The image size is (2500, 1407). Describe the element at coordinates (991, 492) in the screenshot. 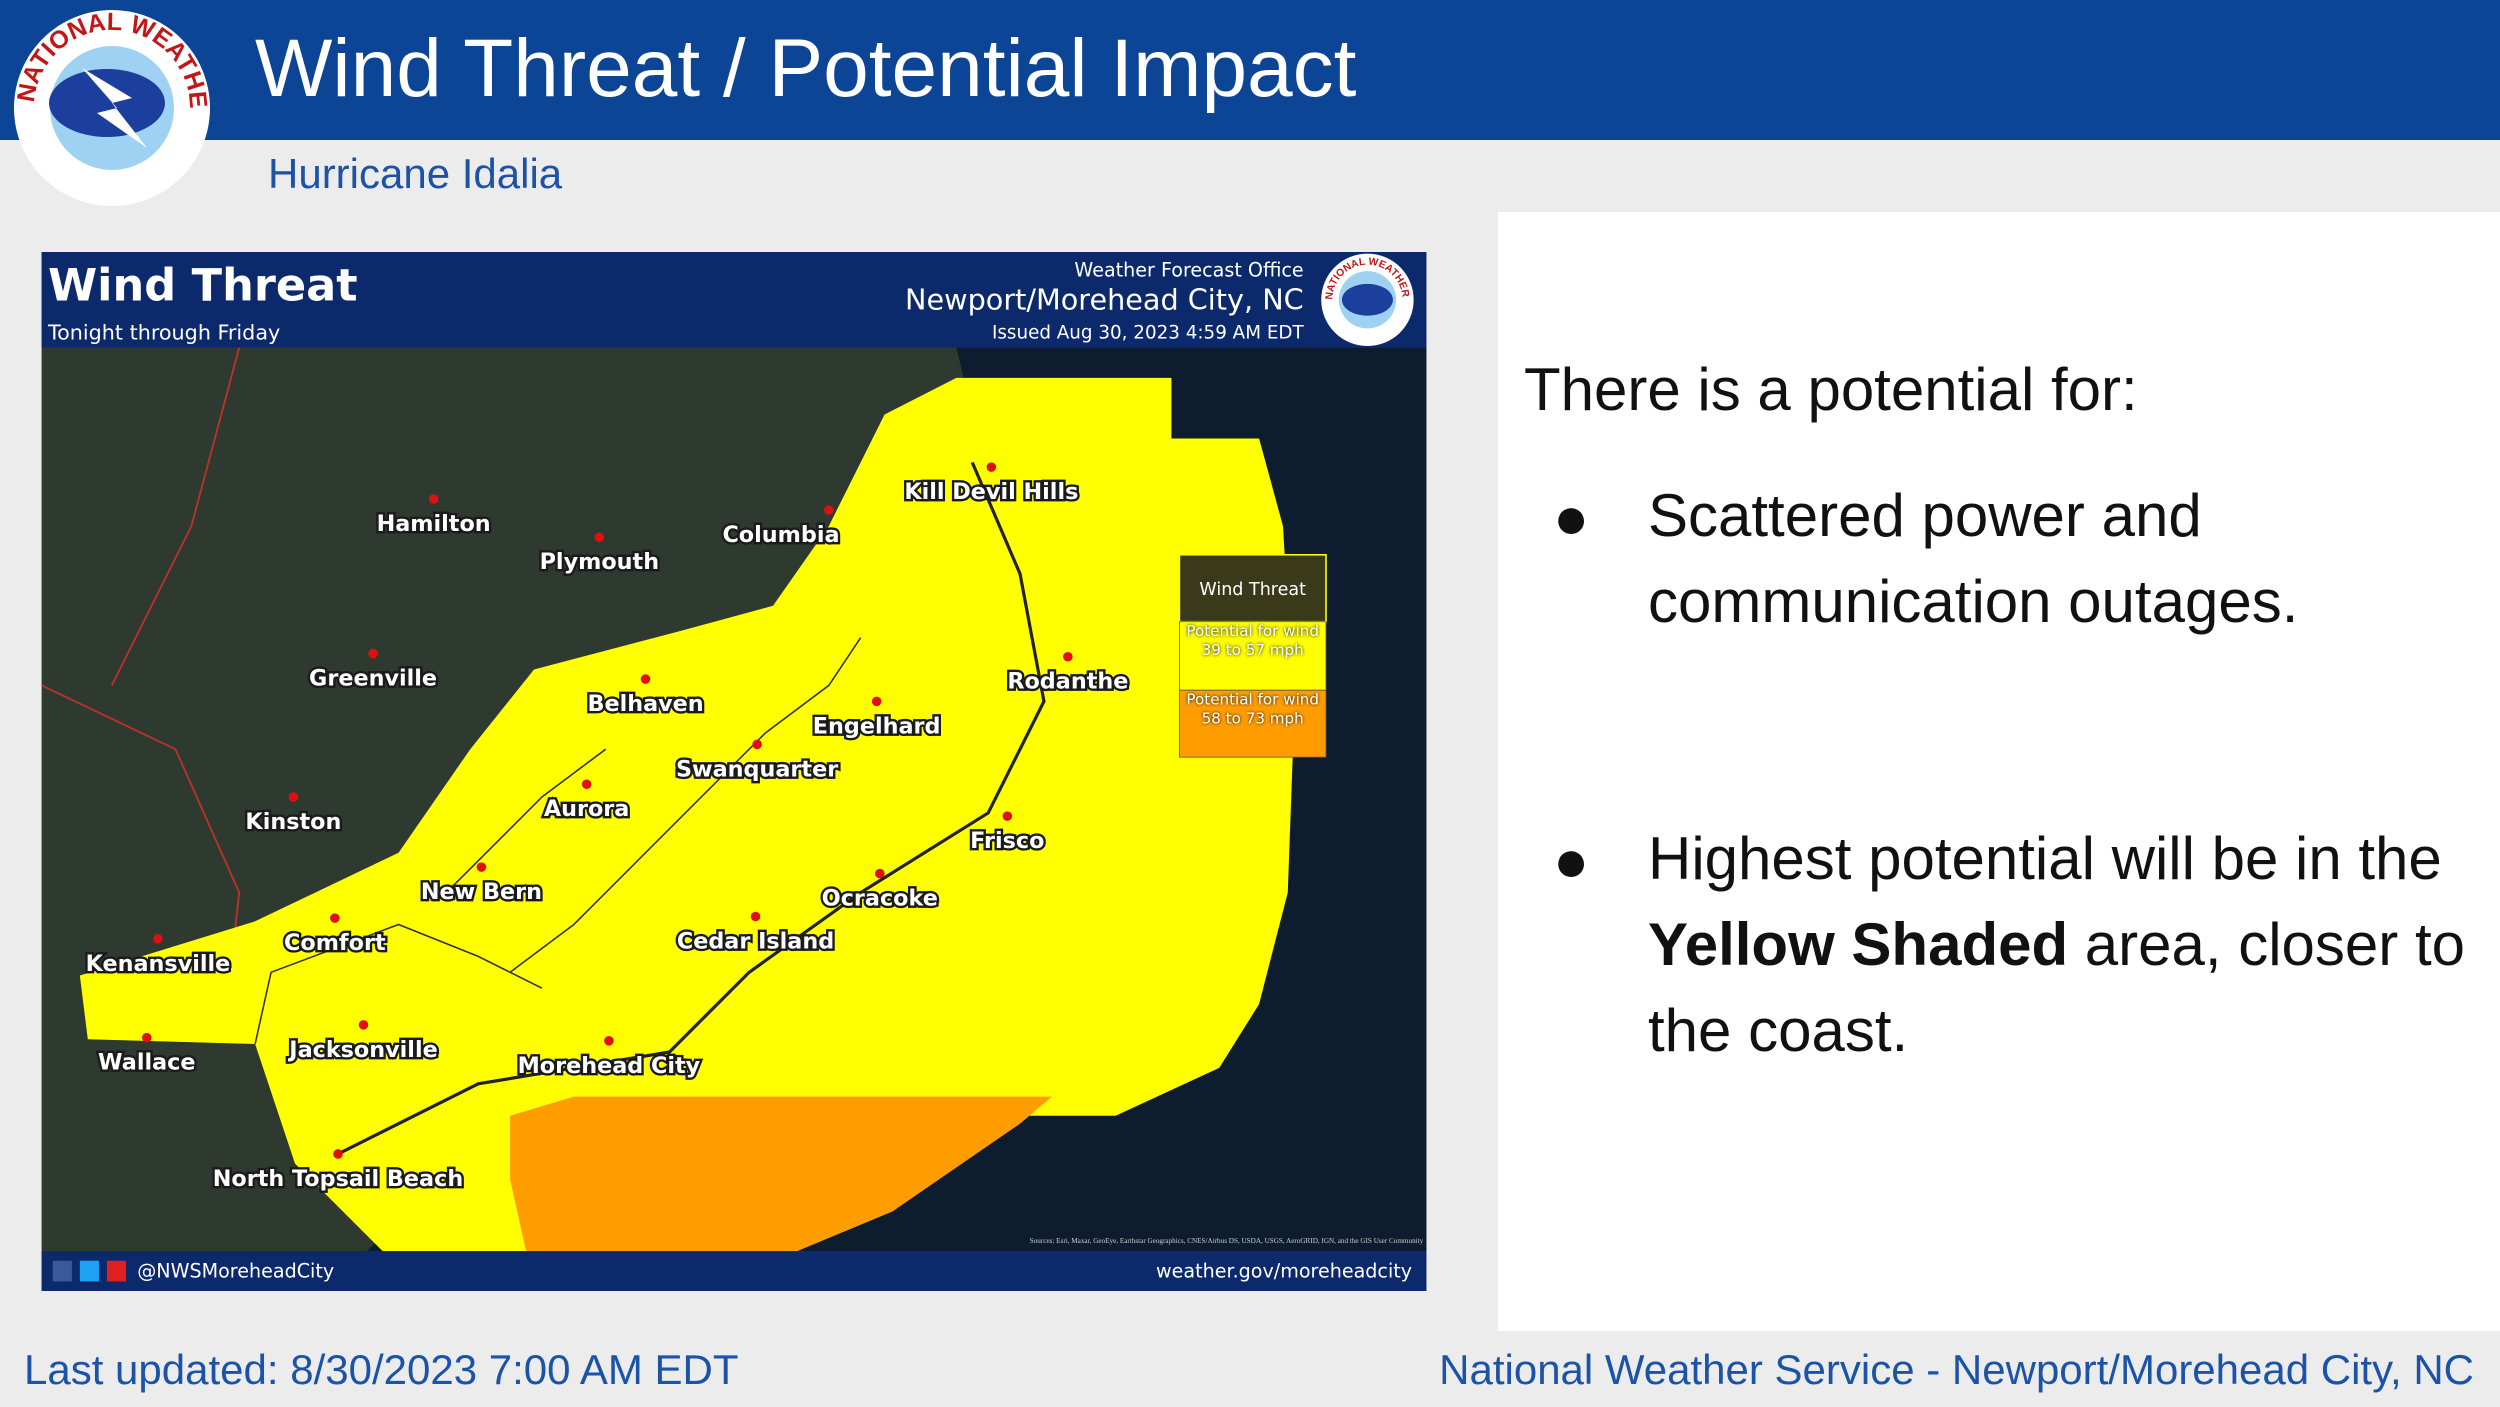

I see `city-label: Kill Devil Hills` at that location.